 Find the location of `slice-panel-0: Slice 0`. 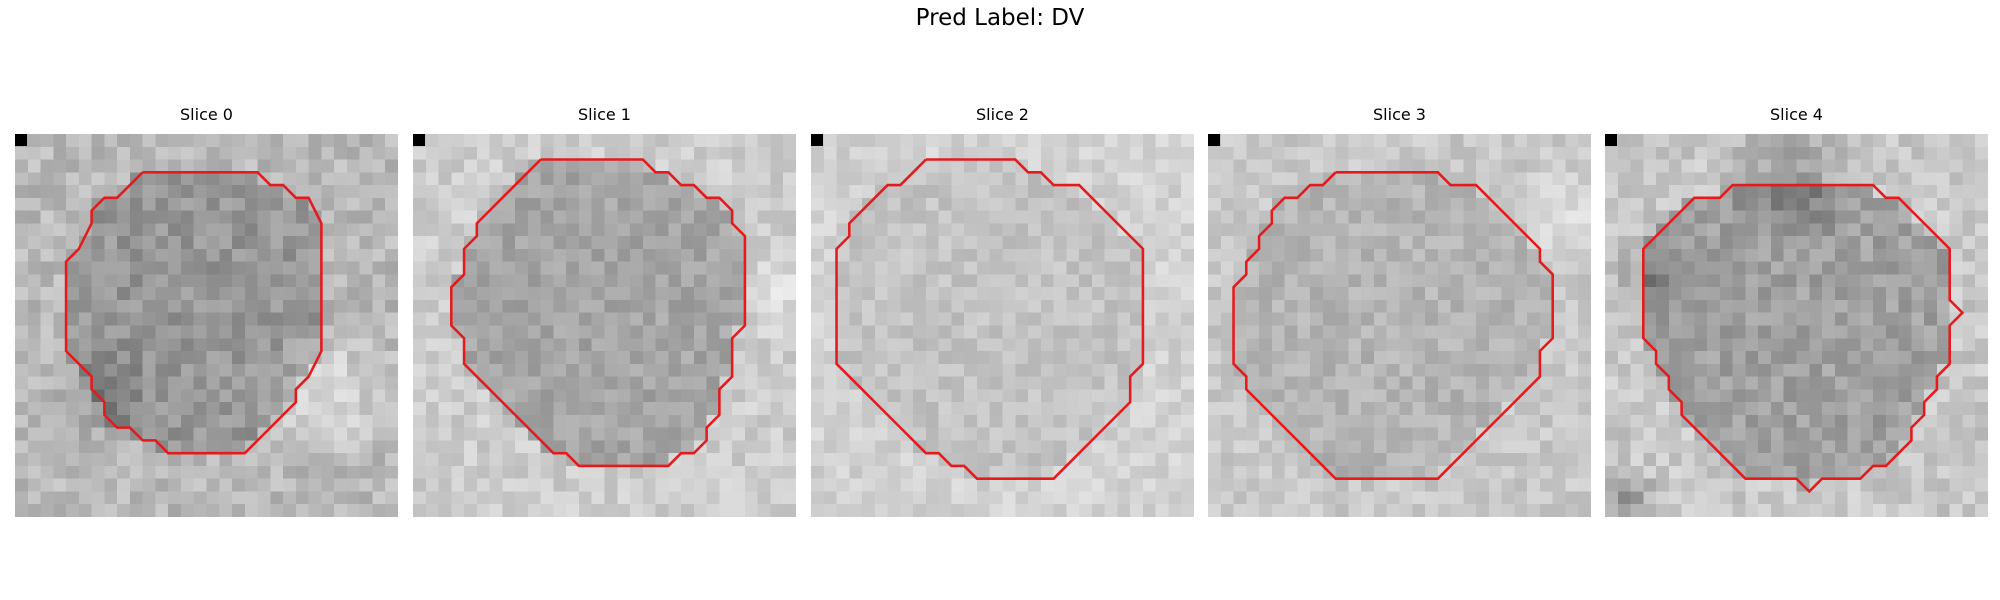

slice-panel-0: Slice 0 is located at coordinates (206, 311).